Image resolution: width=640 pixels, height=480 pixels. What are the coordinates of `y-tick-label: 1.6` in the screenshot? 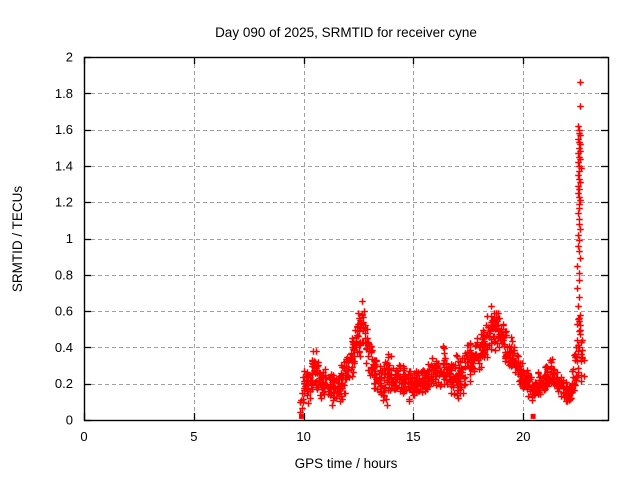 It's located at (64, 129).